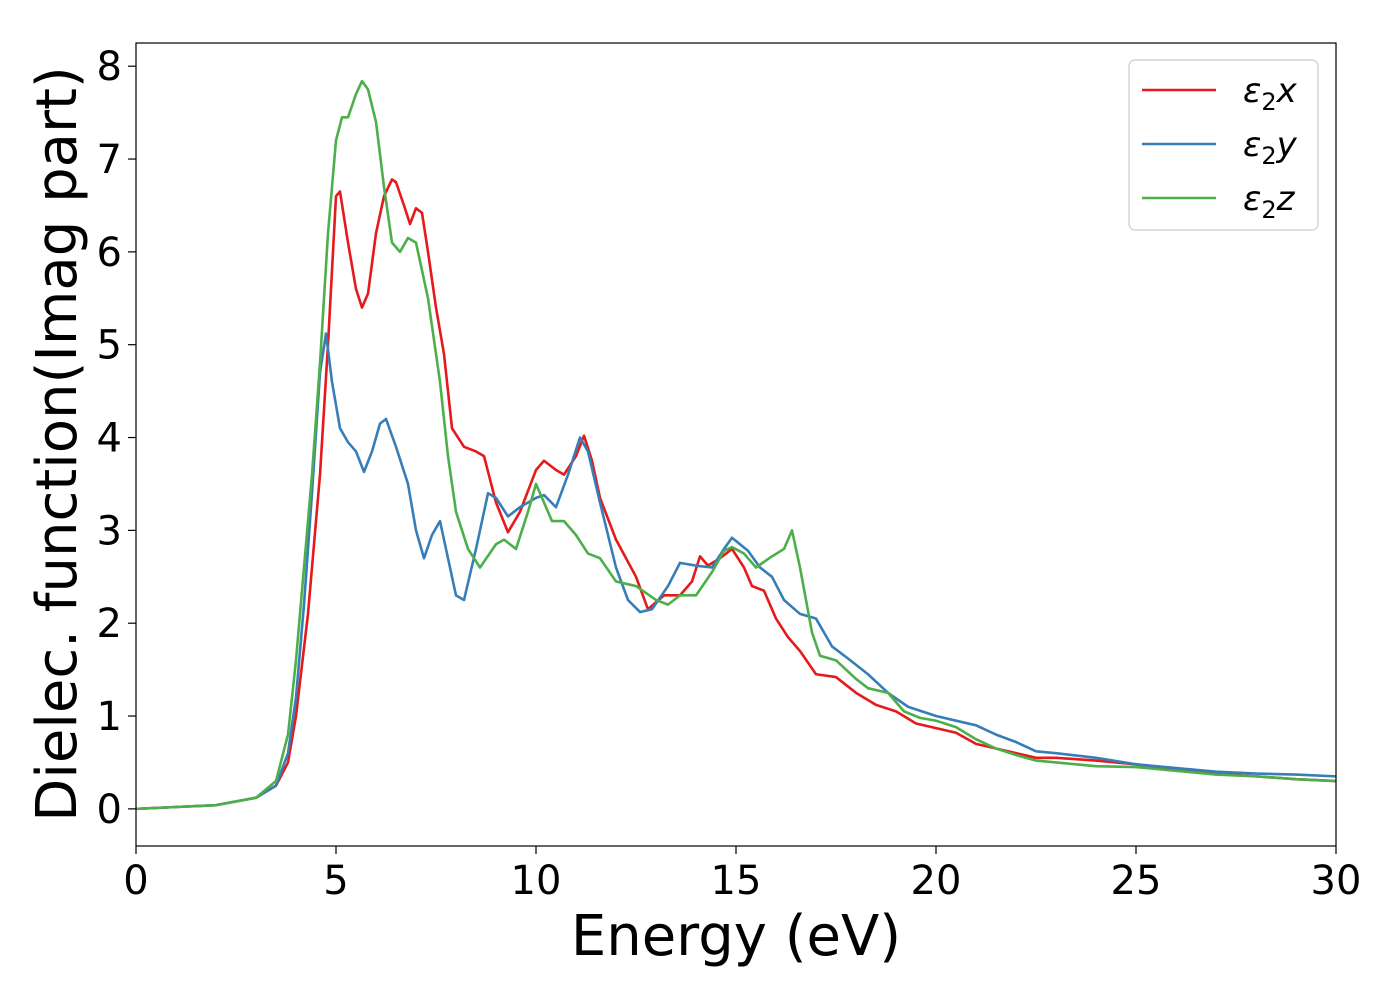 This screenshot has width=1400, height=1000. What do you see at coordinates (109, 253) in the screenshot?
I see `y-tick-label: 6` at bounding box center [109, 253].